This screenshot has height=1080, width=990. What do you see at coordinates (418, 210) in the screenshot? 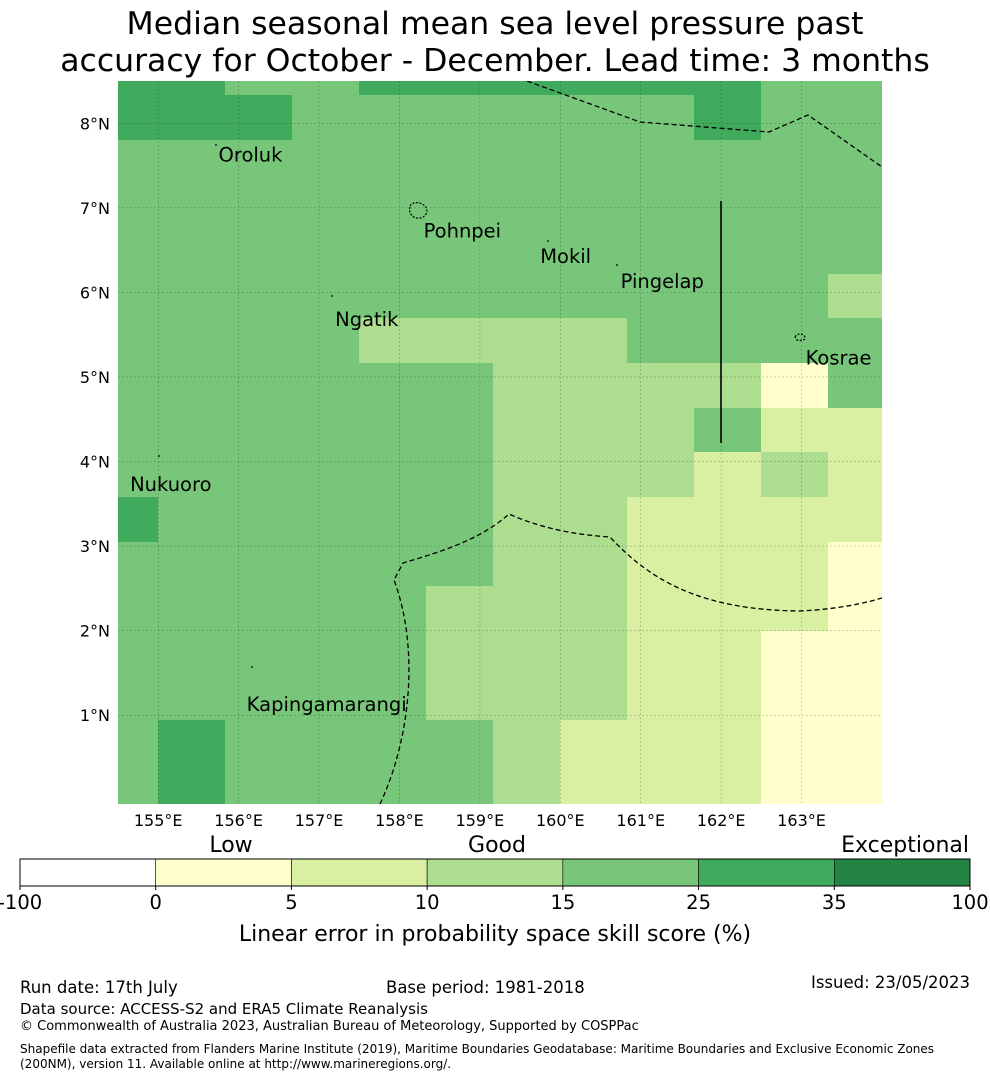
I see `pohnpei-island-outline` at bounding box center [418, 210].